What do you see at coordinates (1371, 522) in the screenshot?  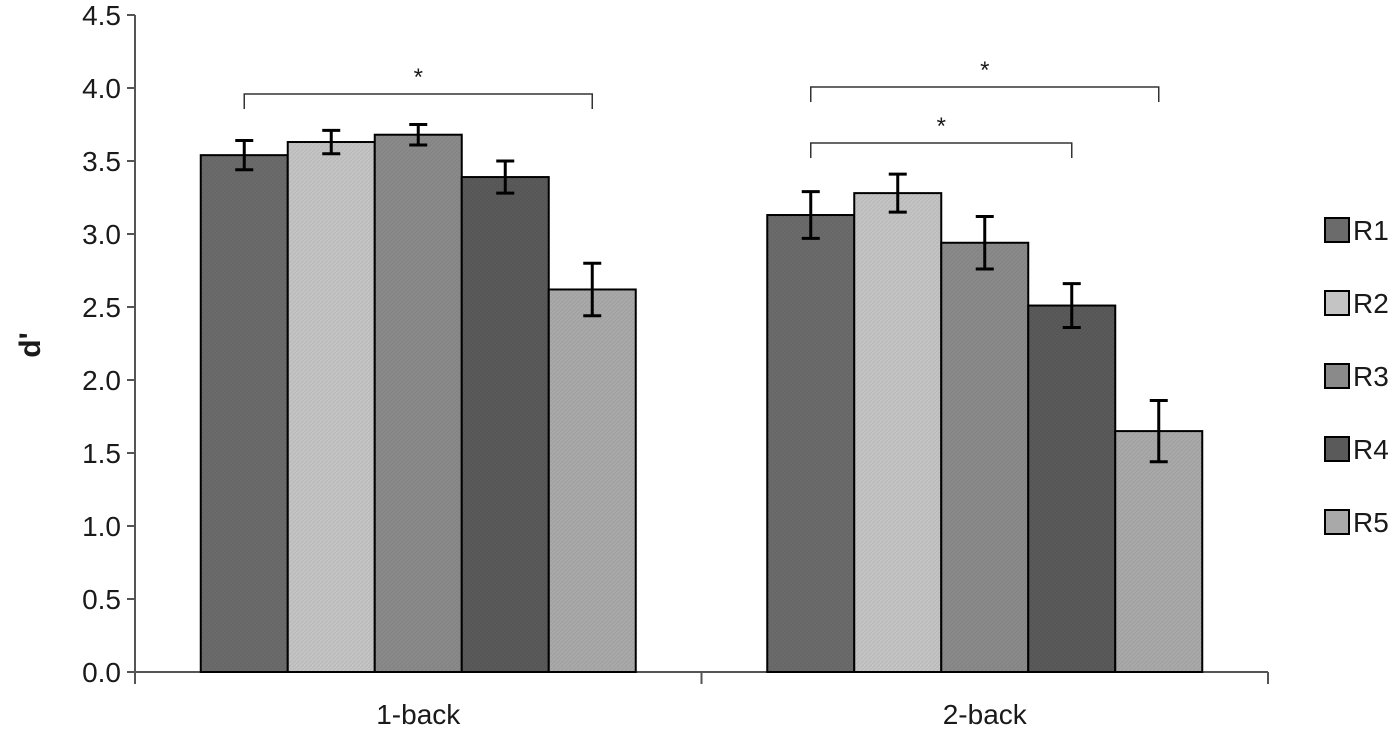 I see `legend-label: R5` at bounding box center [1371, 522].